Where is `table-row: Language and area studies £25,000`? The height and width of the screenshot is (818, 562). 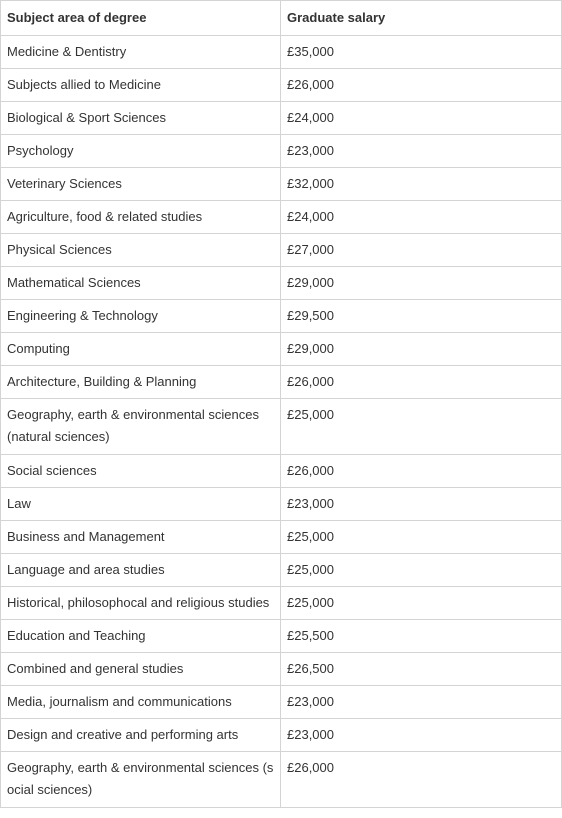 table-row: Language and area studies £25,000 is located at coordinates (281, 570).